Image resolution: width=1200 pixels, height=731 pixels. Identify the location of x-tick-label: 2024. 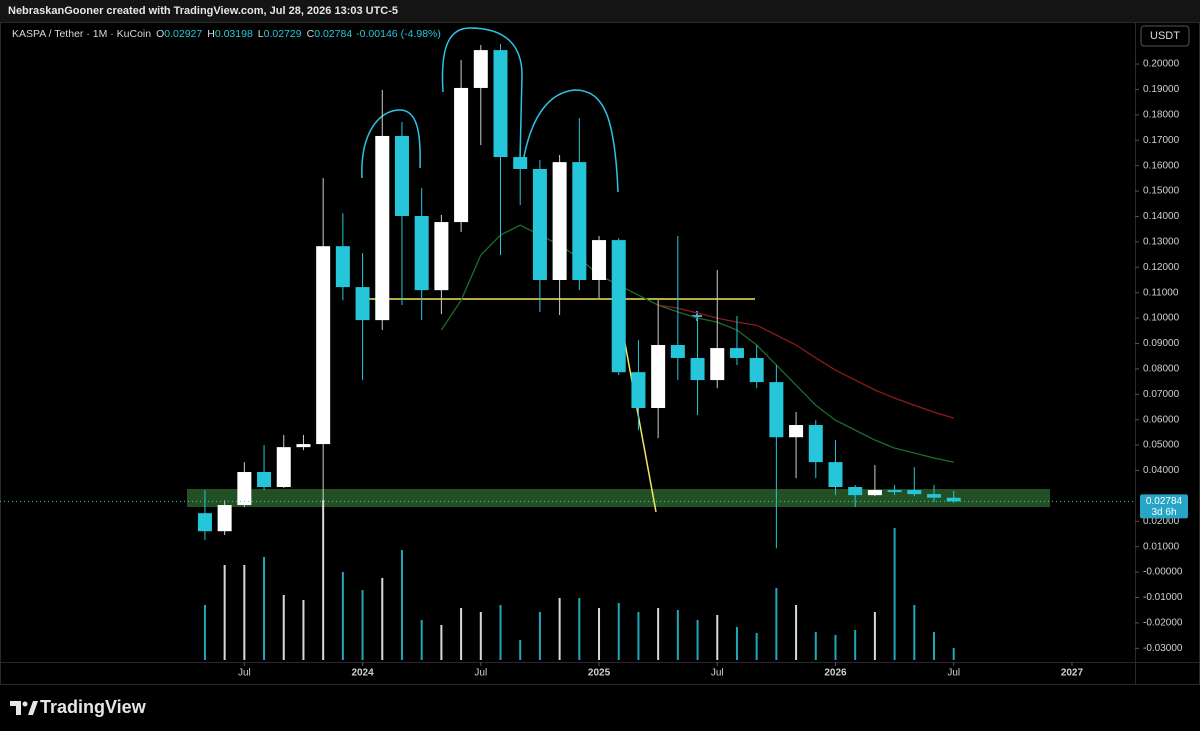
(362, 673).